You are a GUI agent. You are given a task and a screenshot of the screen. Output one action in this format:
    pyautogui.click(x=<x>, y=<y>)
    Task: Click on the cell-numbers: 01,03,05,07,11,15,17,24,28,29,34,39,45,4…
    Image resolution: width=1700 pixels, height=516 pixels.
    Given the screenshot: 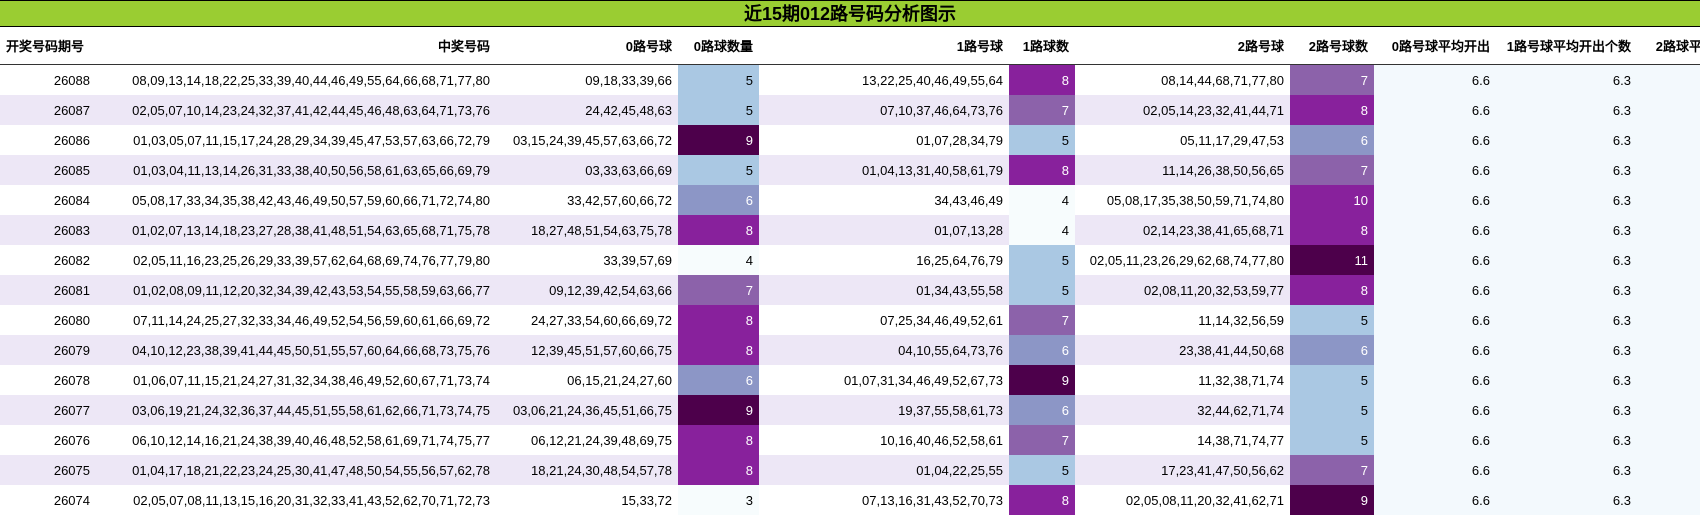 What is the action you would take?
    pyautogui.click(x=296, y=140)
    